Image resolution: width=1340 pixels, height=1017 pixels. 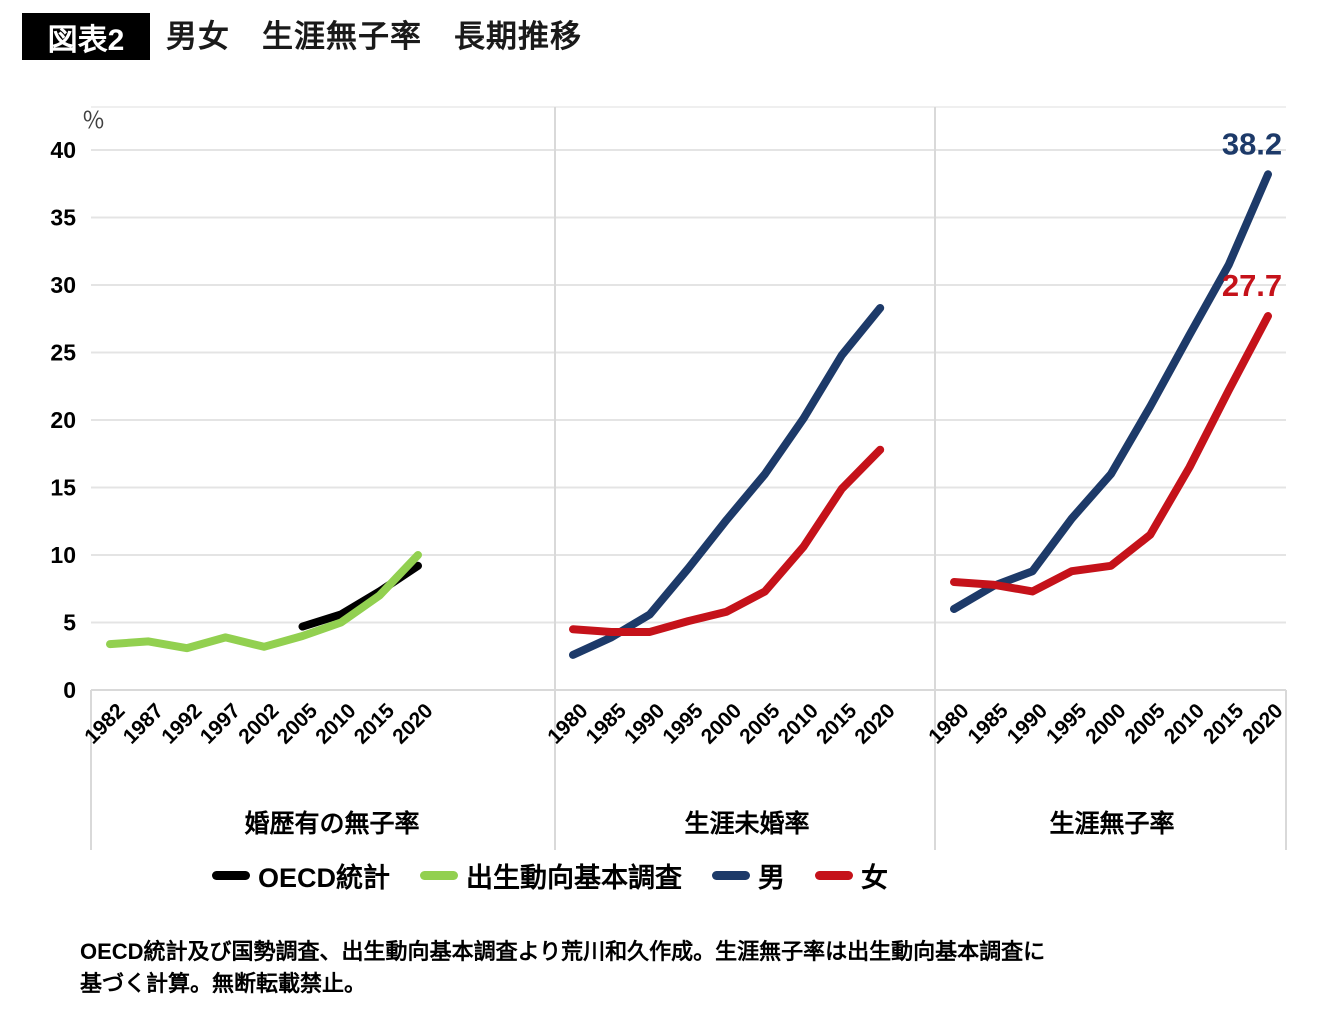 What do you see at coordinates (69, 623) in the screenshot?
I see `y-tick-label: 5` at bounding box center [69, 623].